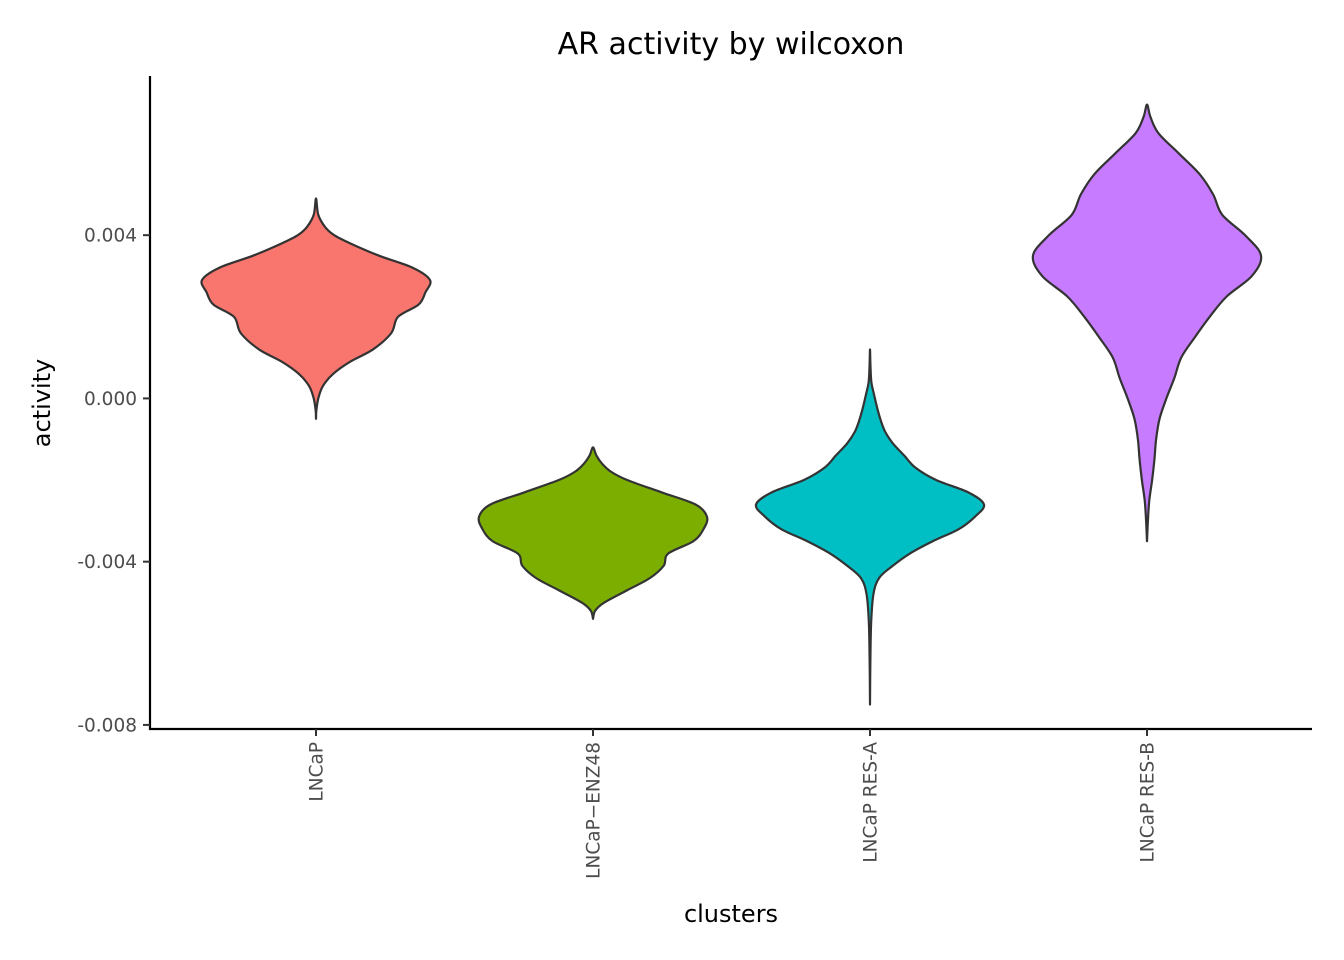 This screenshot has height=960, width=1344. What do you see at coordinates (317, 772) in the screenshot?
I see `x-tick-label: LNCaP` at bounding box center [317, 772].